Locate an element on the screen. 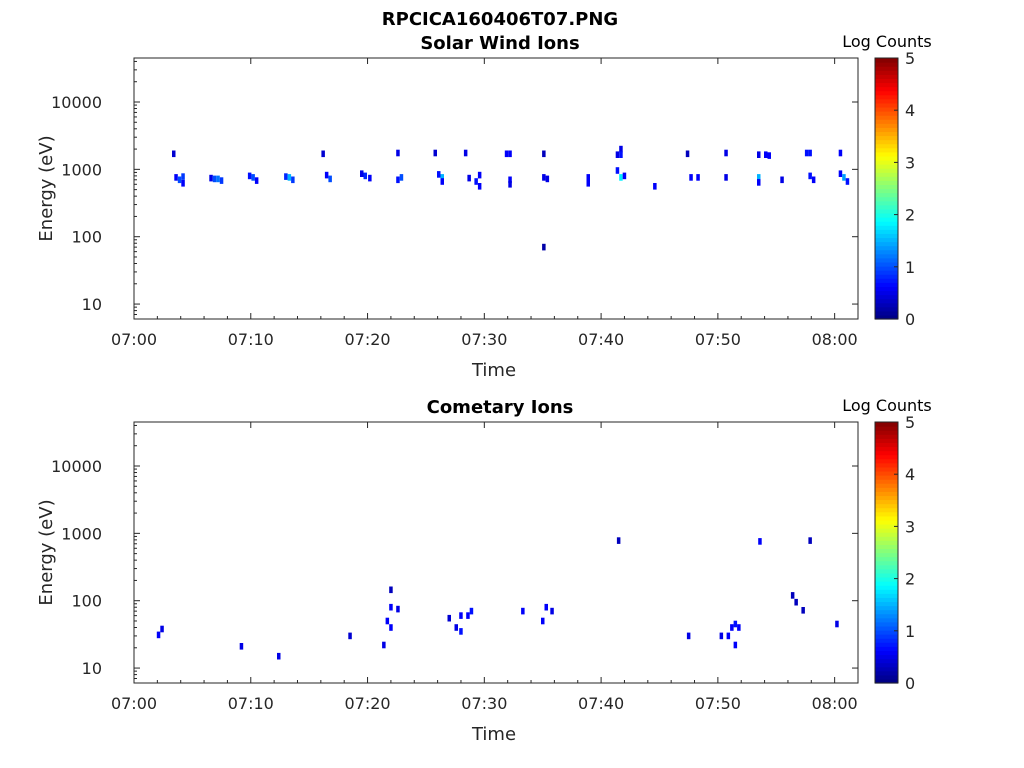 The width and height of the screenshot is (1024, 768). panel-title: Solar Wind Ions is located at coordinates (499, 43).